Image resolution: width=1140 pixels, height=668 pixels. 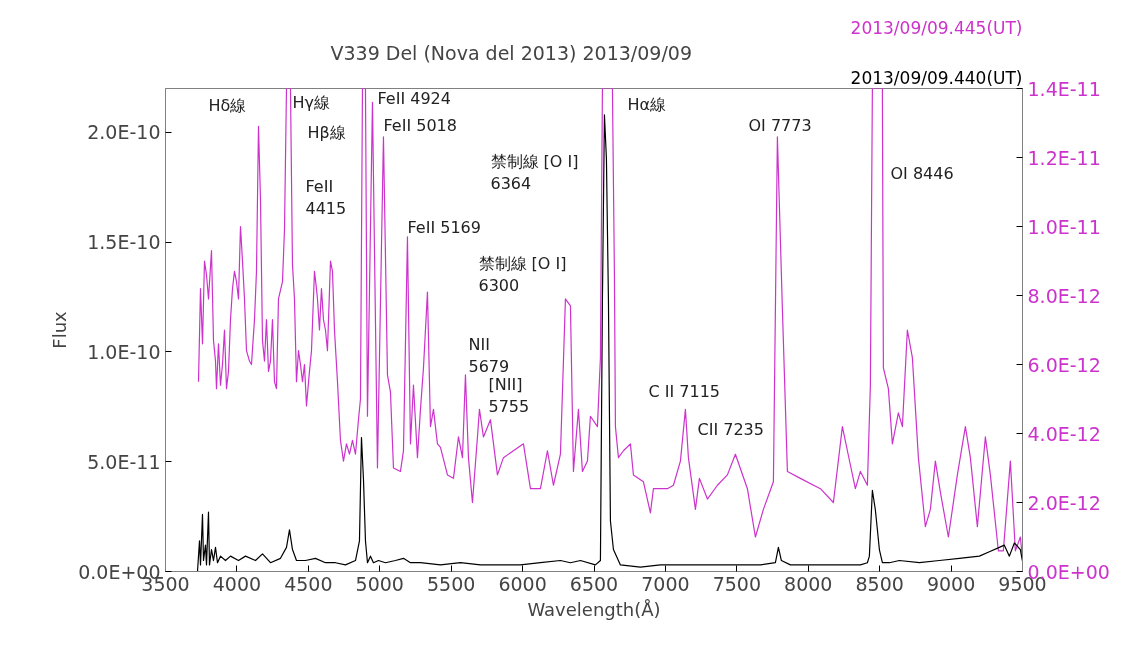 I want to click on x-tick-label: 4500, so click(x=308, y=583).